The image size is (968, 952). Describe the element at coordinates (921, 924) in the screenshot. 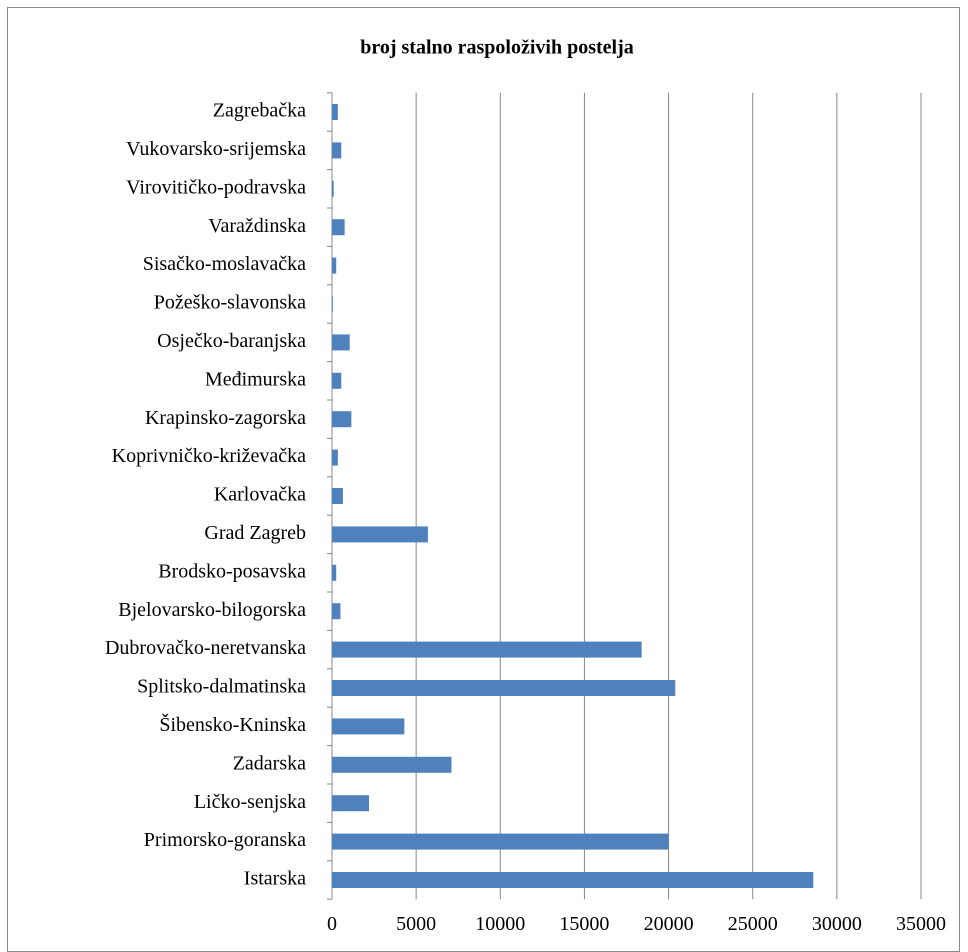

I see `x-tick-label: 35000` at that location.